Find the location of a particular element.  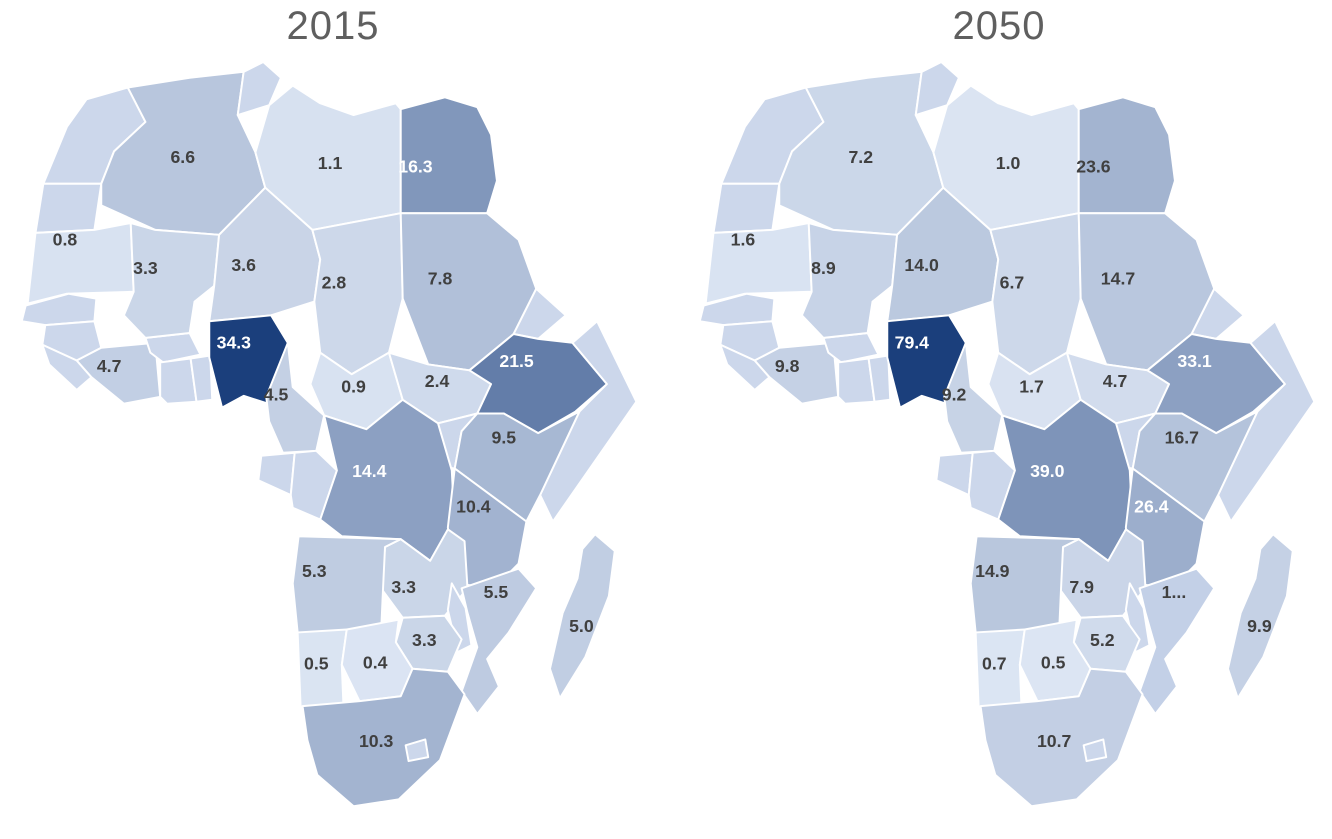

country-label-zambia: 7.9 is located at coordinates (1081, 587).